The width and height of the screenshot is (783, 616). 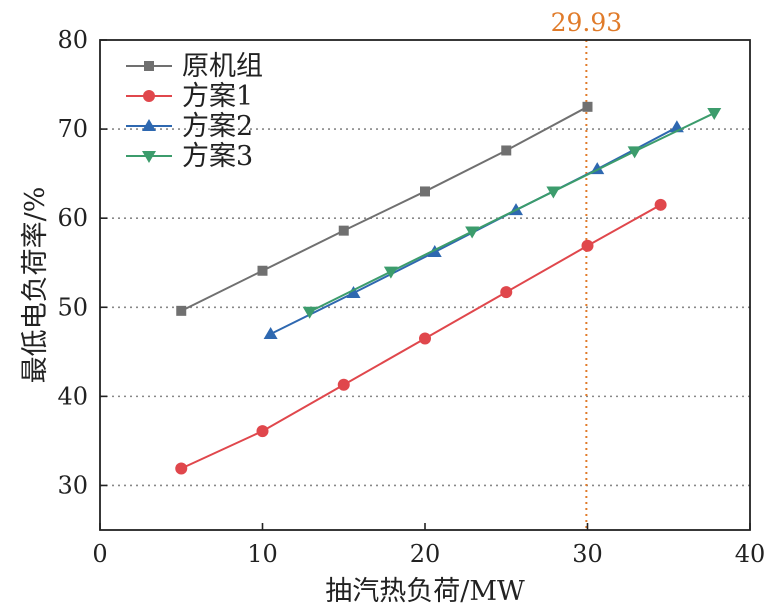 I want to click on x-axis-label: 抽汽热负荷/MW, so click(x=425, y=591).